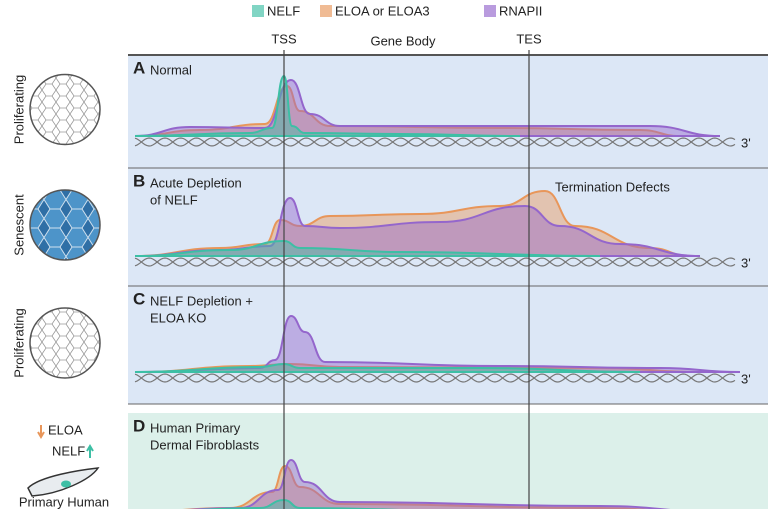  Describe the element at coordinates (174, 199) in the screenshot. I see `panel-title: of NELF` at that location.